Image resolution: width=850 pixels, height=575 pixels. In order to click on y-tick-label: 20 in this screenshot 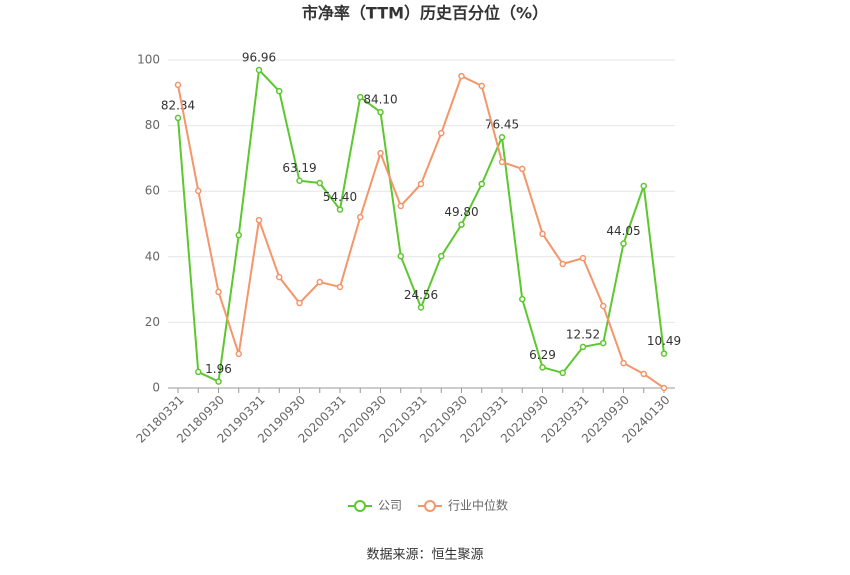, I will do `click(152, 322)`.